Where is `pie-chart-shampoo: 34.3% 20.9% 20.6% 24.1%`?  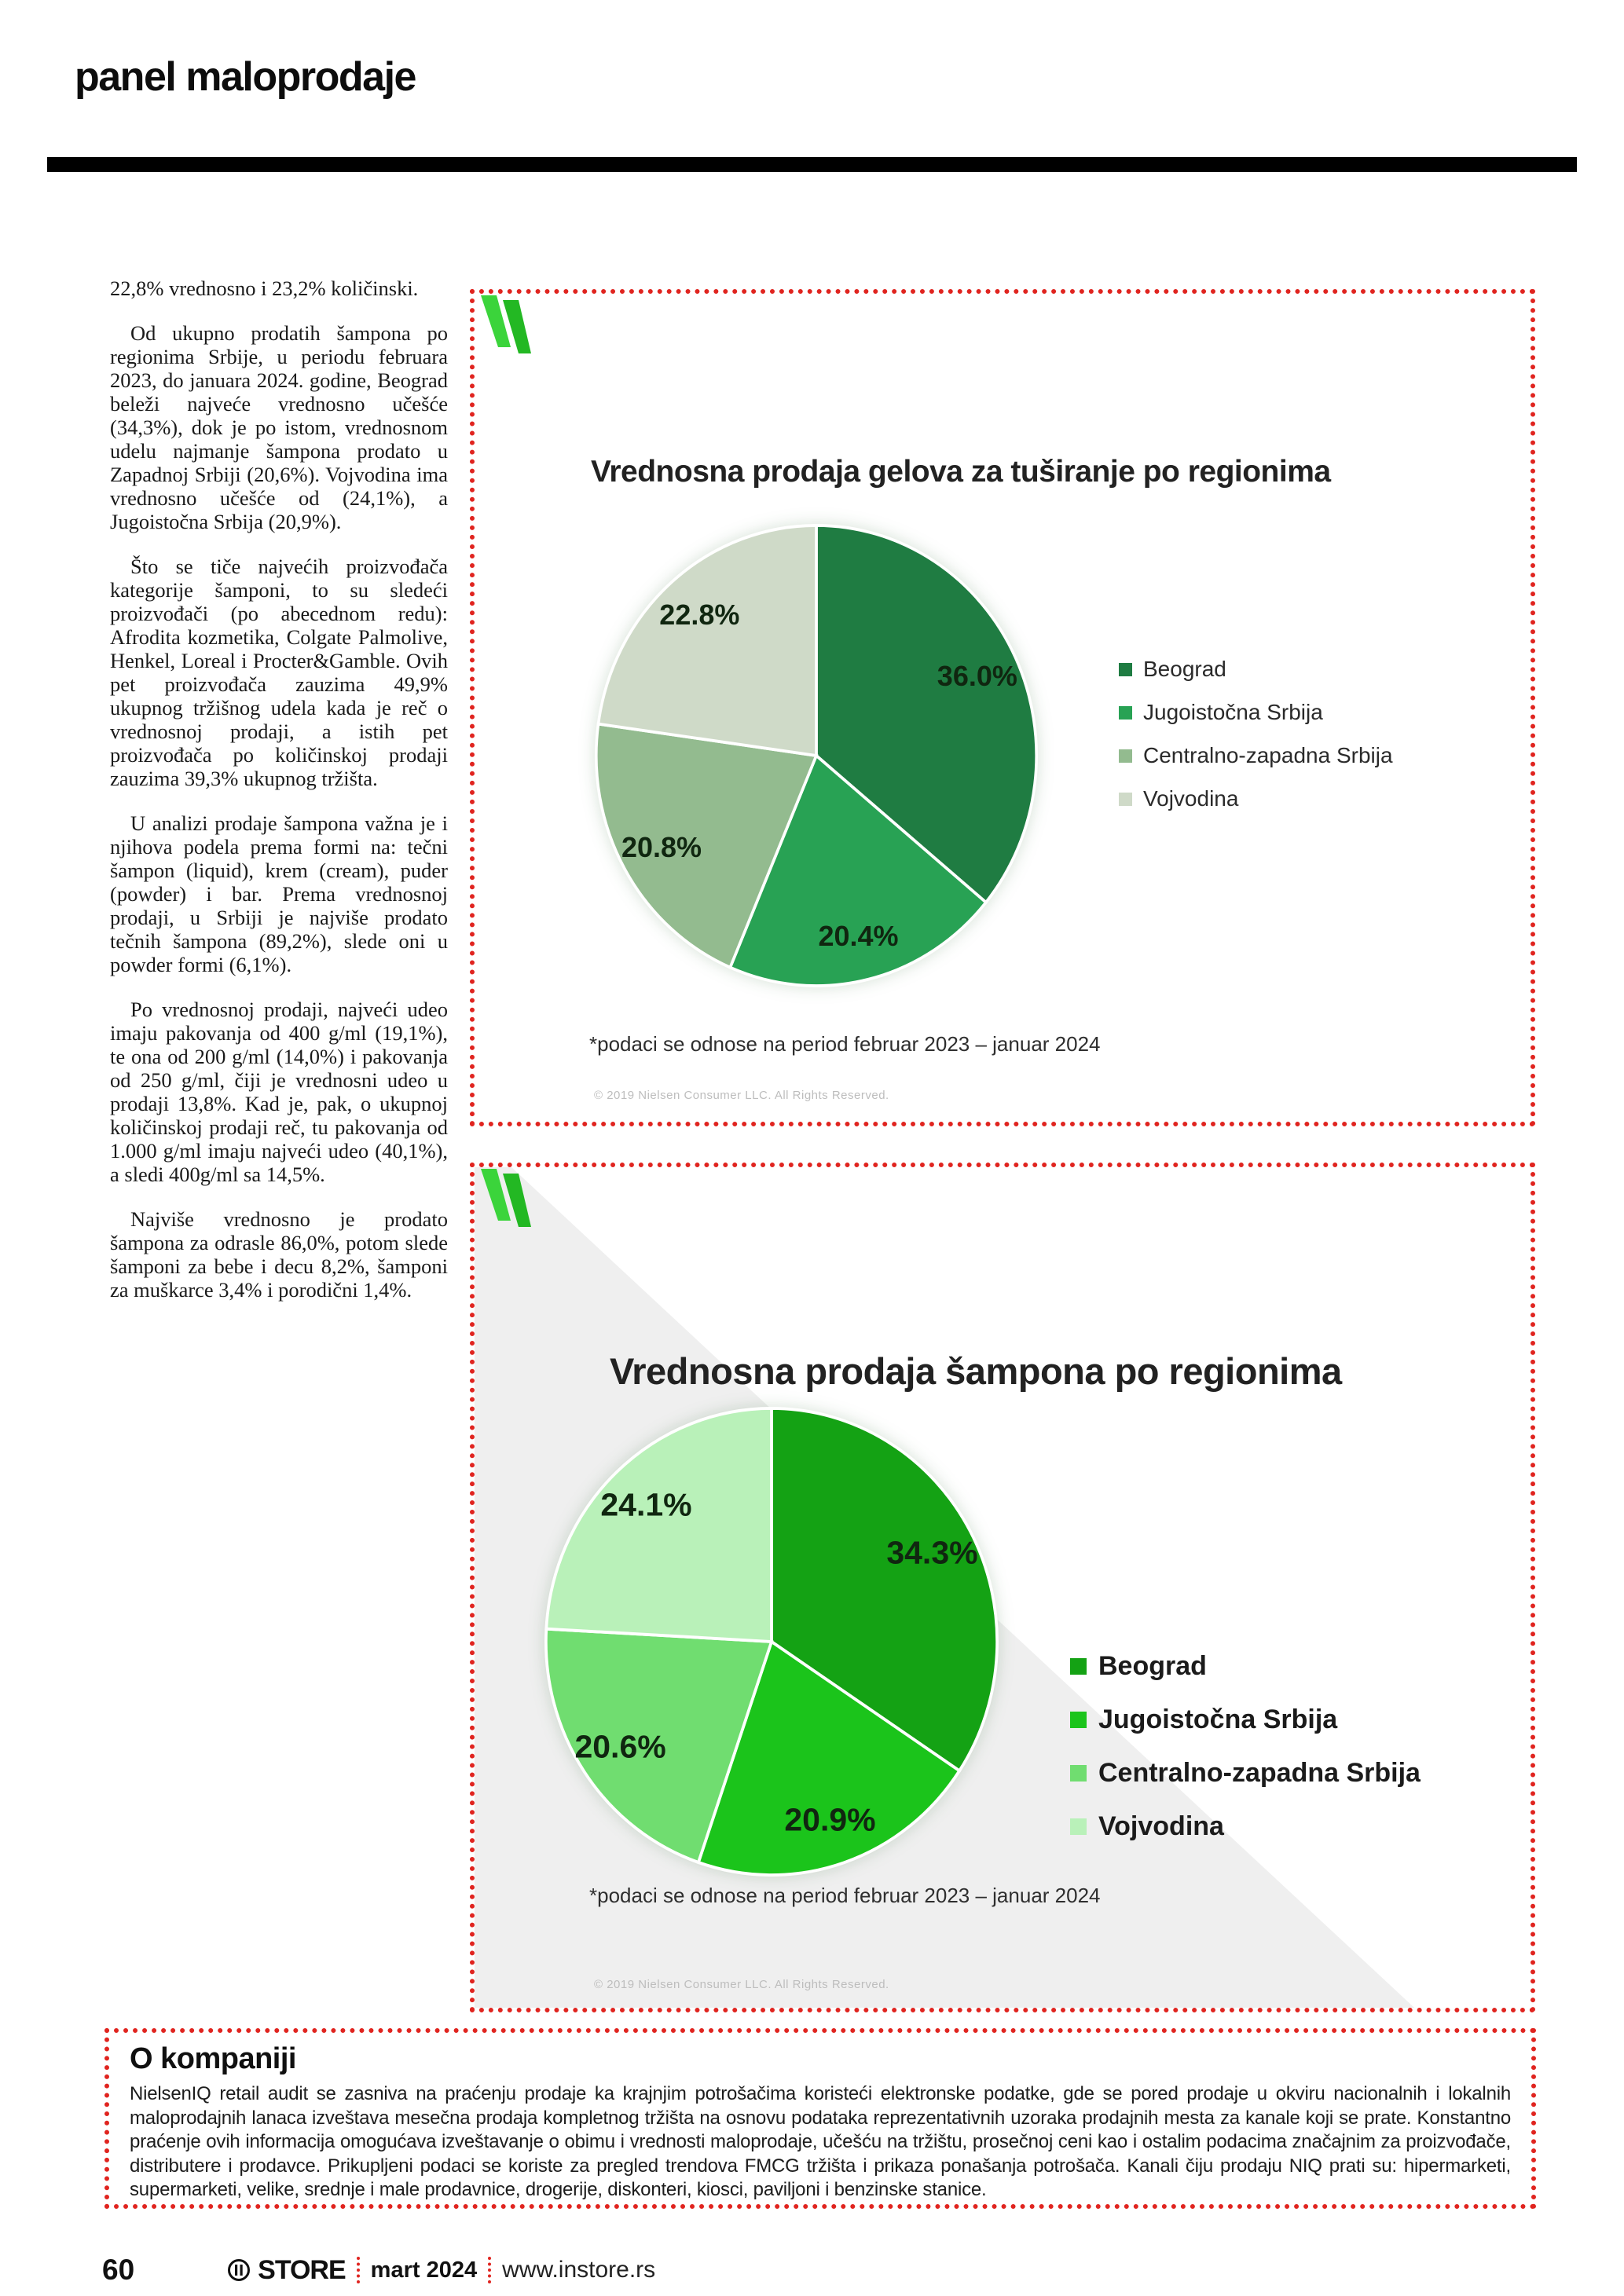
pie-chart-shampoo: 34.3% 20.9% 20.6% 24.1% is located at coordinates (771, 1642).